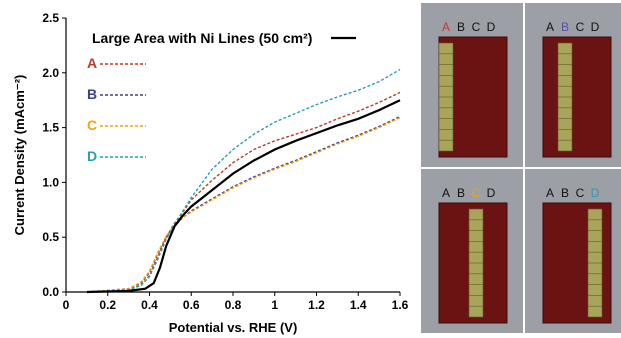 This screenshot has width=621, height=338. I want to click on x-tick-label: 0, so click(66, 305).